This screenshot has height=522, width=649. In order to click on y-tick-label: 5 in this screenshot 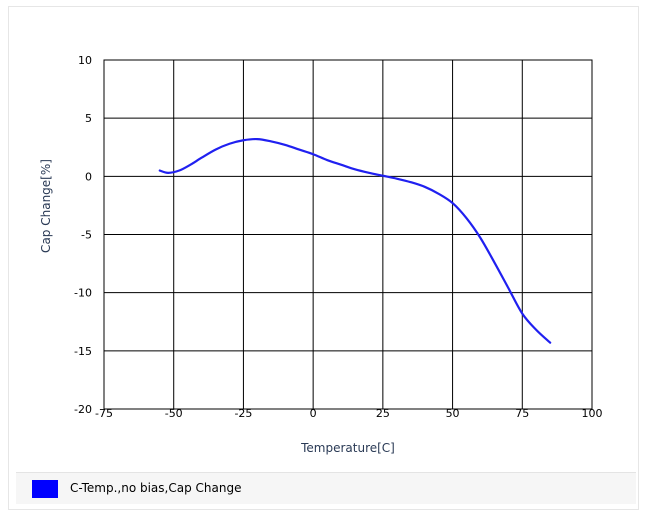, I will do `click(88, 118)`.